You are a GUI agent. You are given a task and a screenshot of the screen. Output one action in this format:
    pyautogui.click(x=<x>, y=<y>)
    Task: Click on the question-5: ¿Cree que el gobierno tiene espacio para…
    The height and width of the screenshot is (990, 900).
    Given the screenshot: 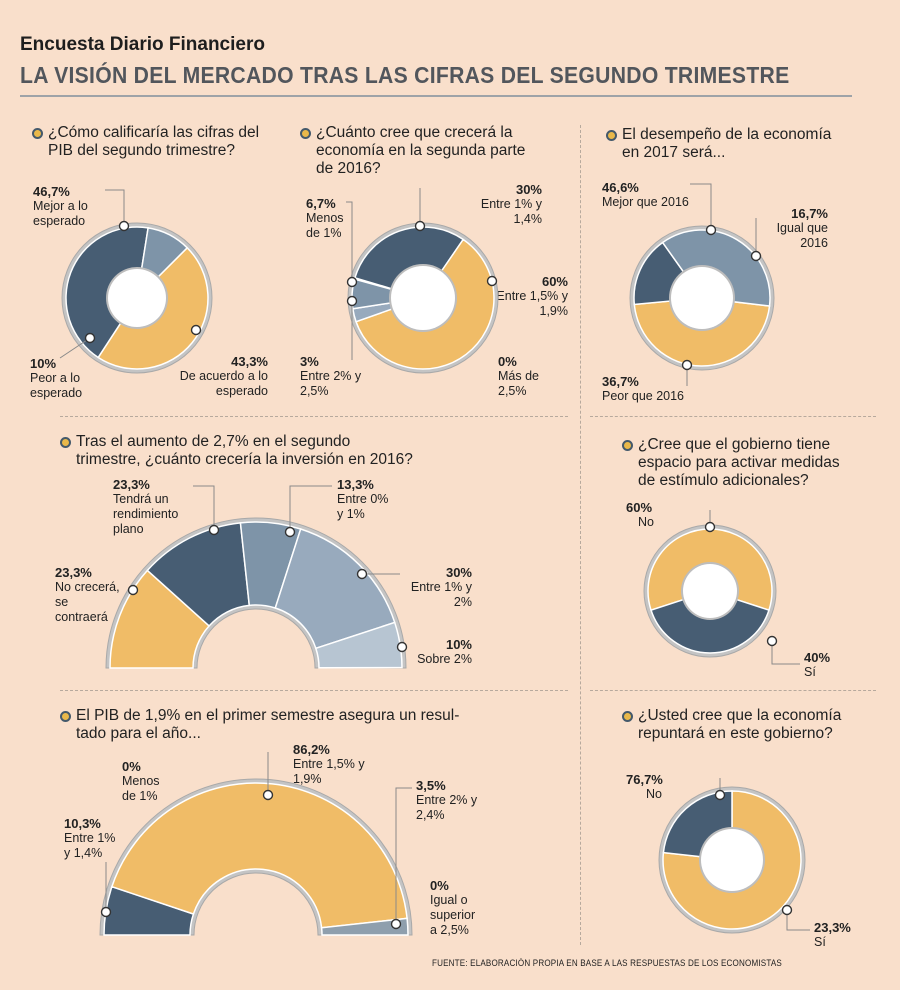 What is the action you would take?
    pyautogui.click(x=739, y=462)
    